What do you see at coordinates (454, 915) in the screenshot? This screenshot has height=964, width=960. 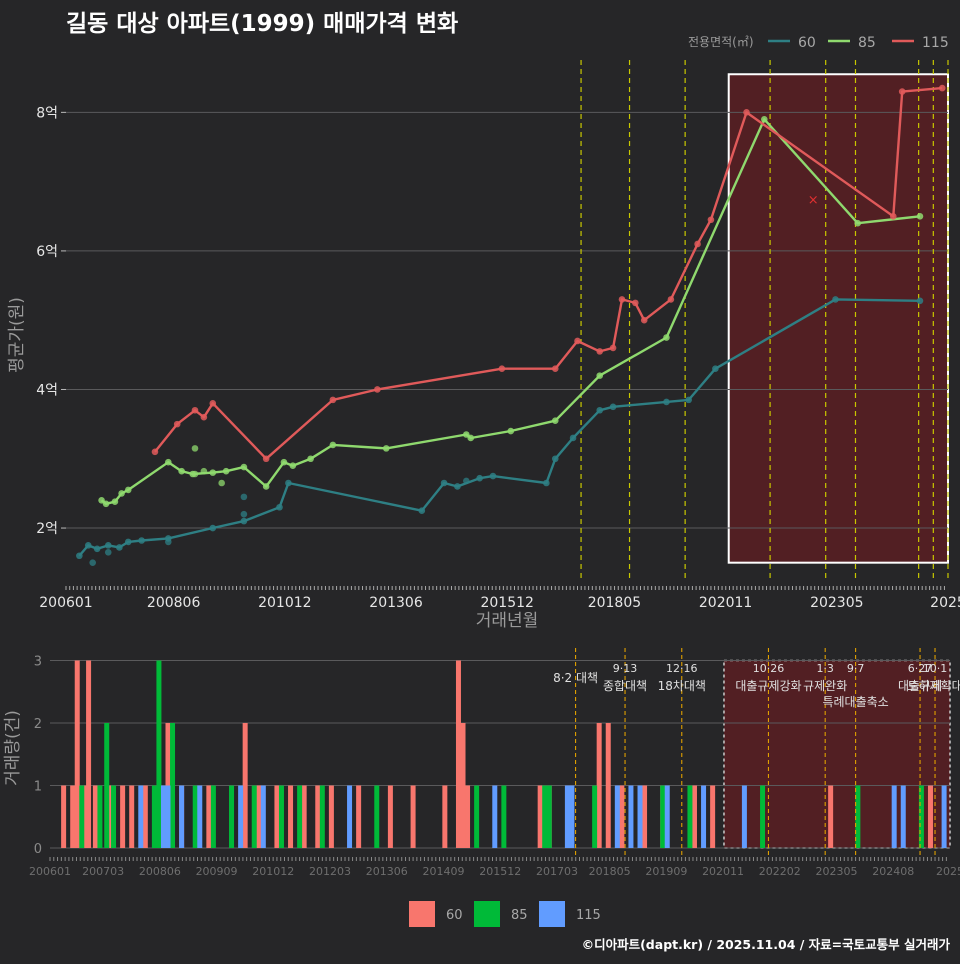 I see `legend-label-bottom-60: 60` at bounding box center [454, 915].